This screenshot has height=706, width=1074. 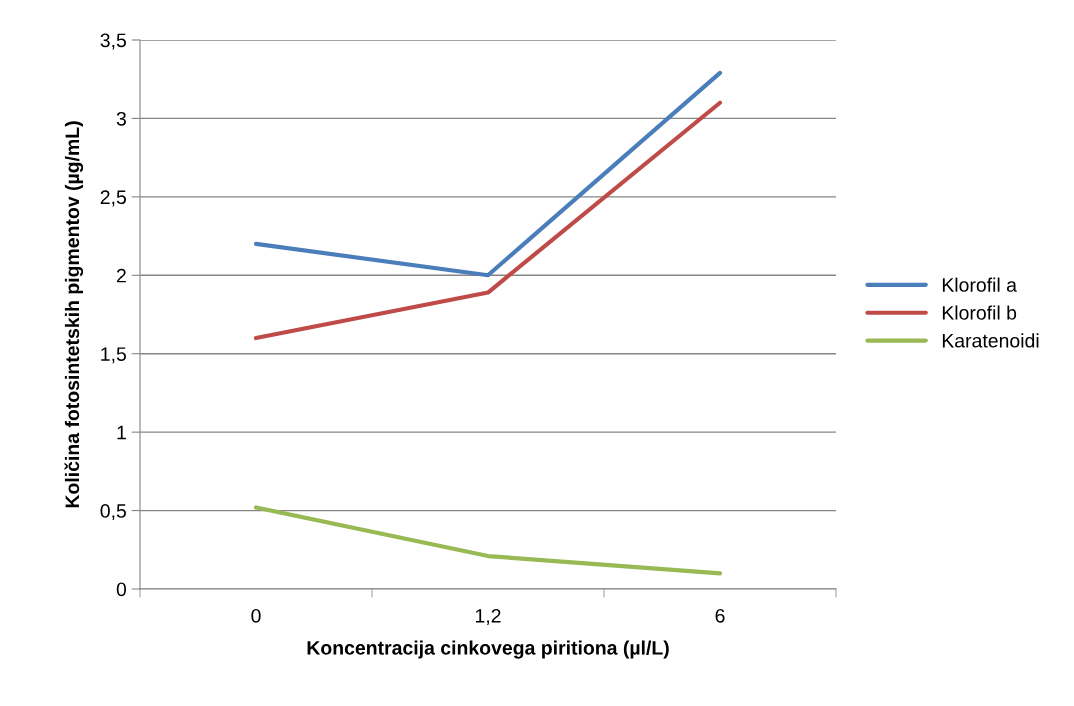 I want to click on y-tick-label: 1, so click(x=121, y=432).